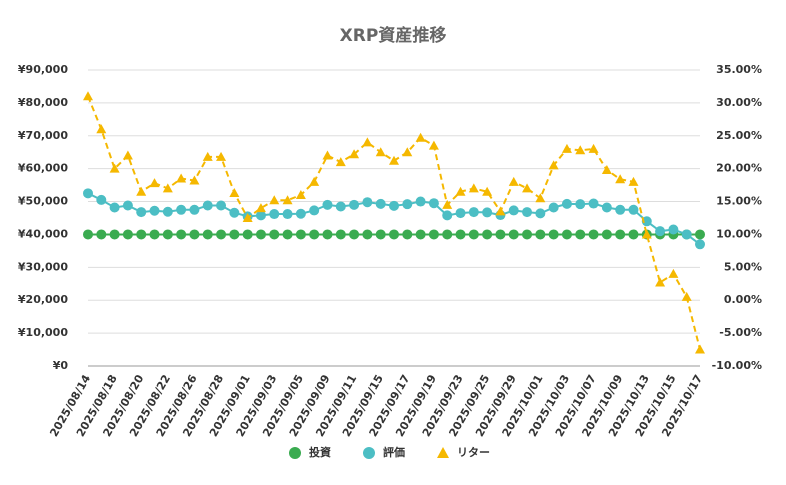  What do you see at coordinates (739, 233) in the screenshot?
I see `y2-tick-label: 10.00%` at bounding box center [739, 233].